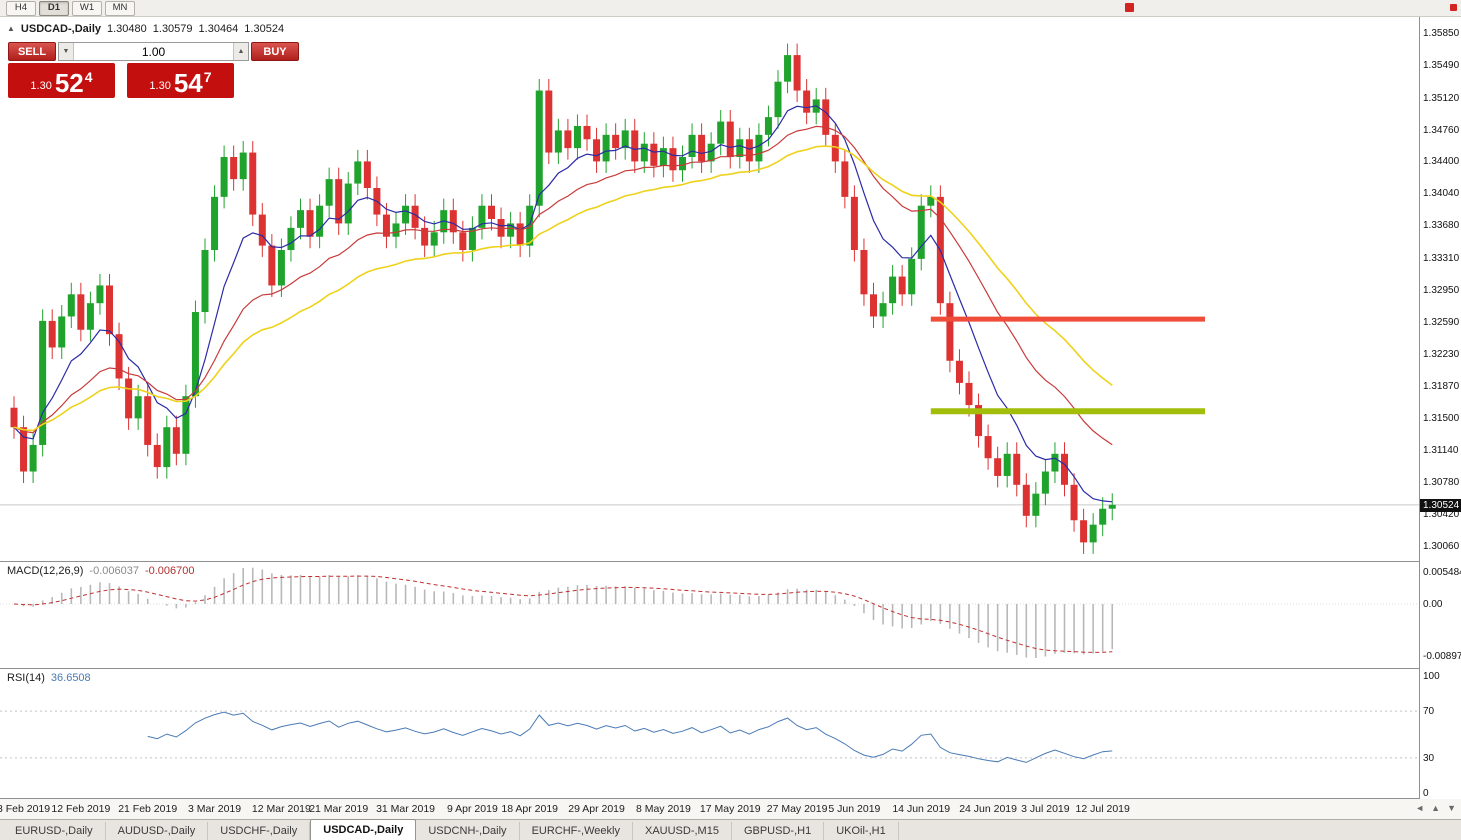 This screenshot has width=1461, height=840. I want to click on date-axis-label: 21 Mar 2019, so click(339, 809).